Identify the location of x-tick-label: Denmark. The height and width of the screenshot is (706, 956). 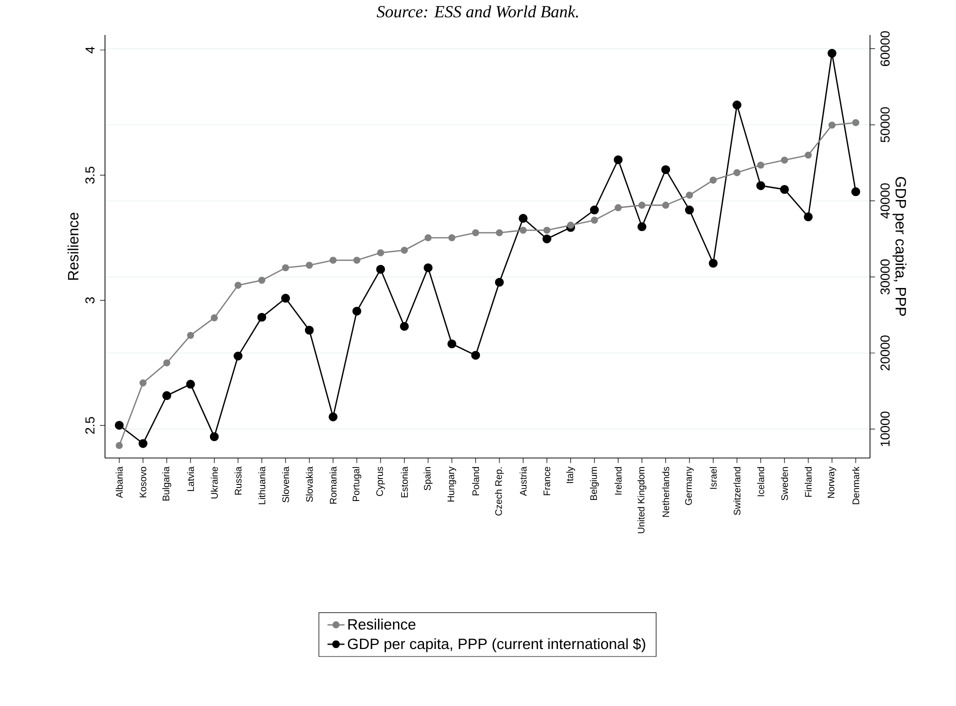
(856, 485).